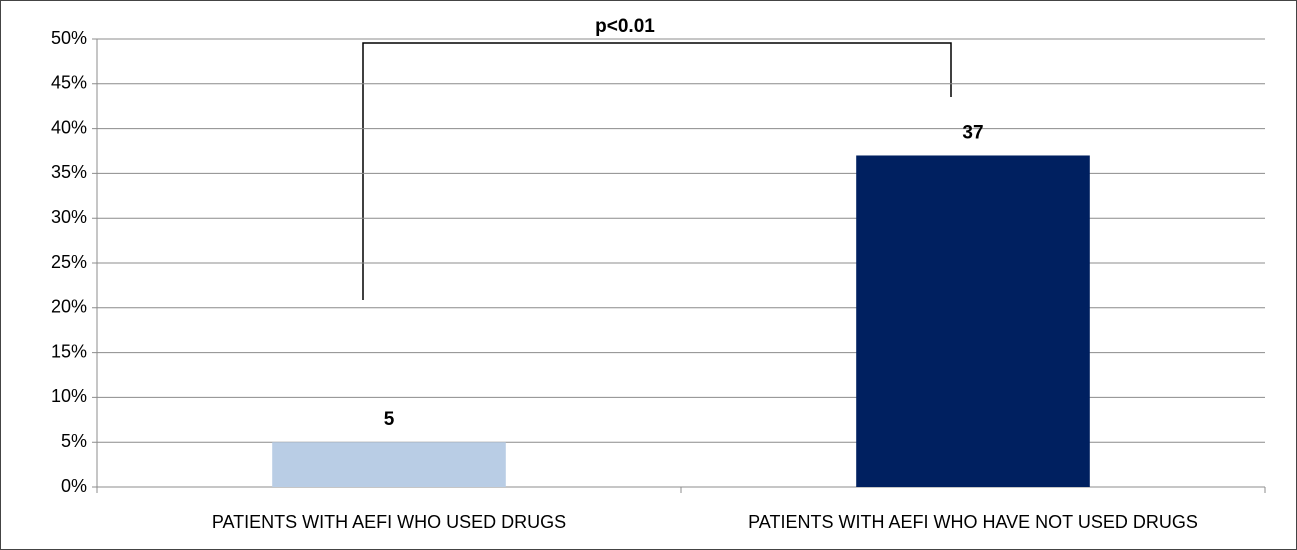 The height and width of the screenshot is (550, 1297). What do you see at coordinates (389, 522) in the screenshot?
I see `x-tick-label: PATIENTS WITH AEFI WHO USED DRUGS` at bounding box center [389, 522].